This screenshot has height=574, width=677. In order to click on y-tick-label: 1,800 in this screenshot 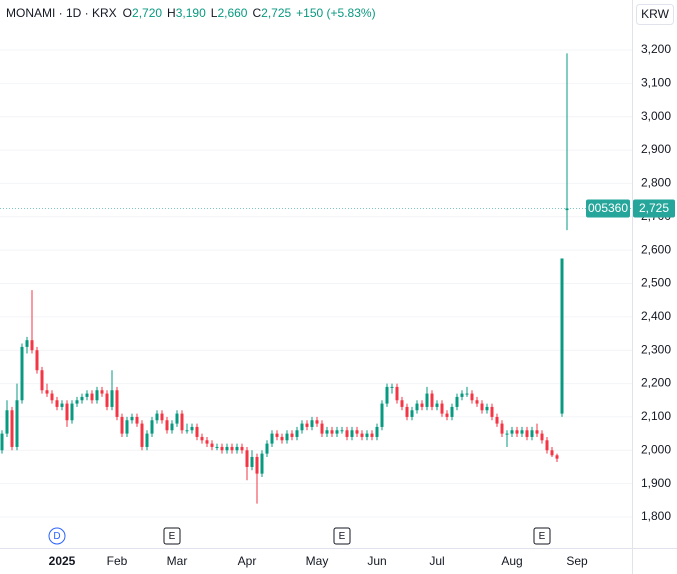, I will do `click(656, 516)`.